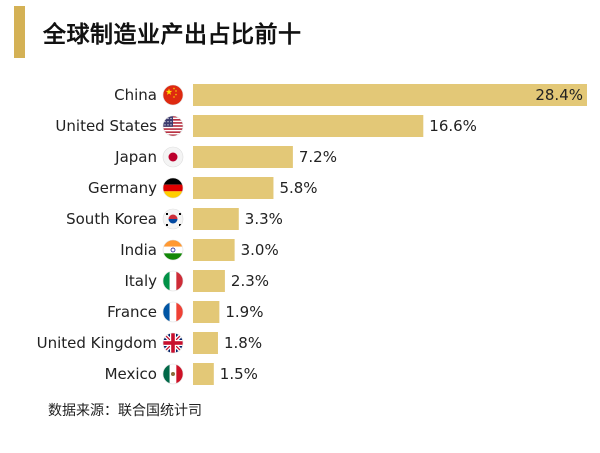  What do you see at coordinates (318, 157) in the screenshot?
I see `value-label-japan: 7.2%` at bounding box center [318, 157].